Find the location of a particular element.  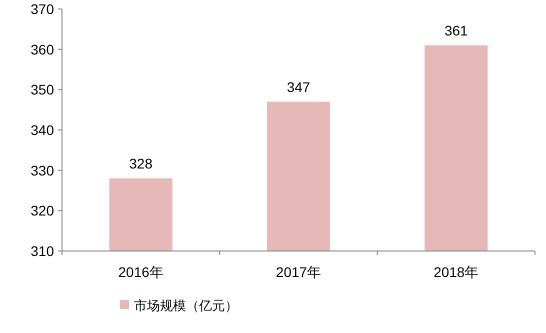

x-tick-label: 2017年 is located at coordinates (299, 272).